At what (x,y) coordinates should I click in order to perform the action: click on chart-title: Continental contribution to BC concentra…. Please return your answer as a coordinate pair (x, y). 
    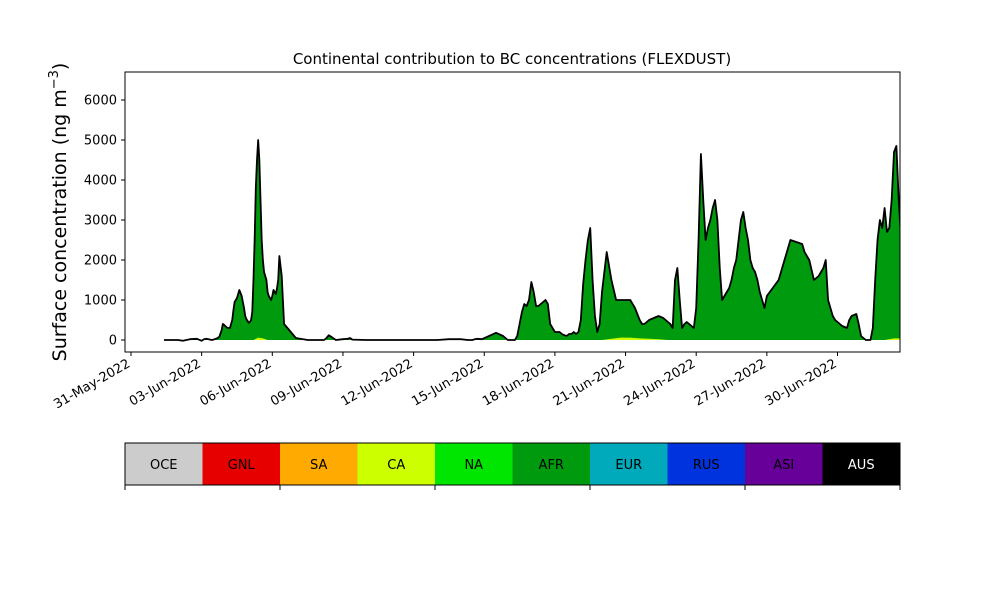
    Looking at the image, I should click on (512, 59).